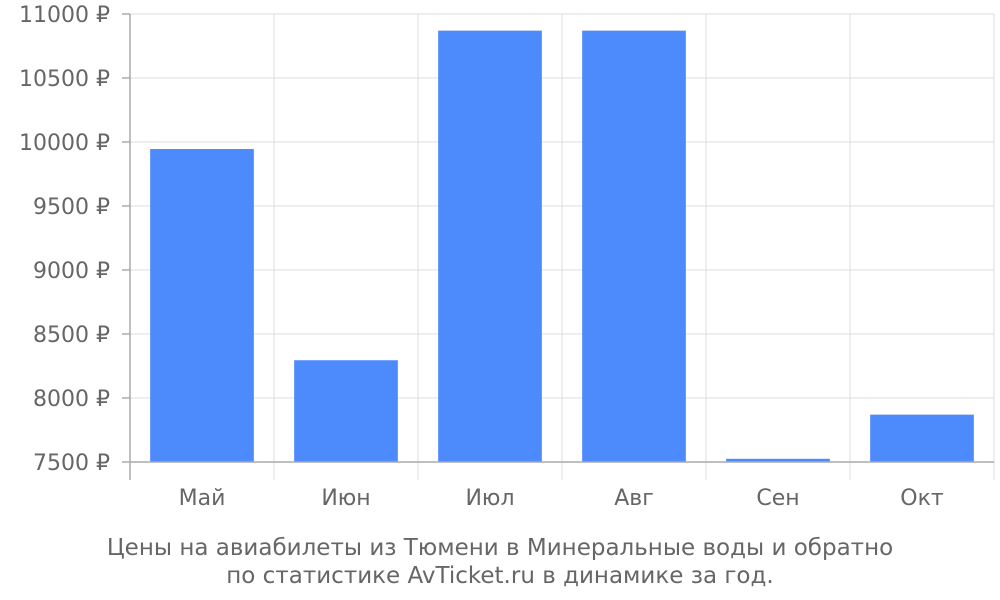  I want to click on y-tick-label: 8500 ₽, so click(71, 335).